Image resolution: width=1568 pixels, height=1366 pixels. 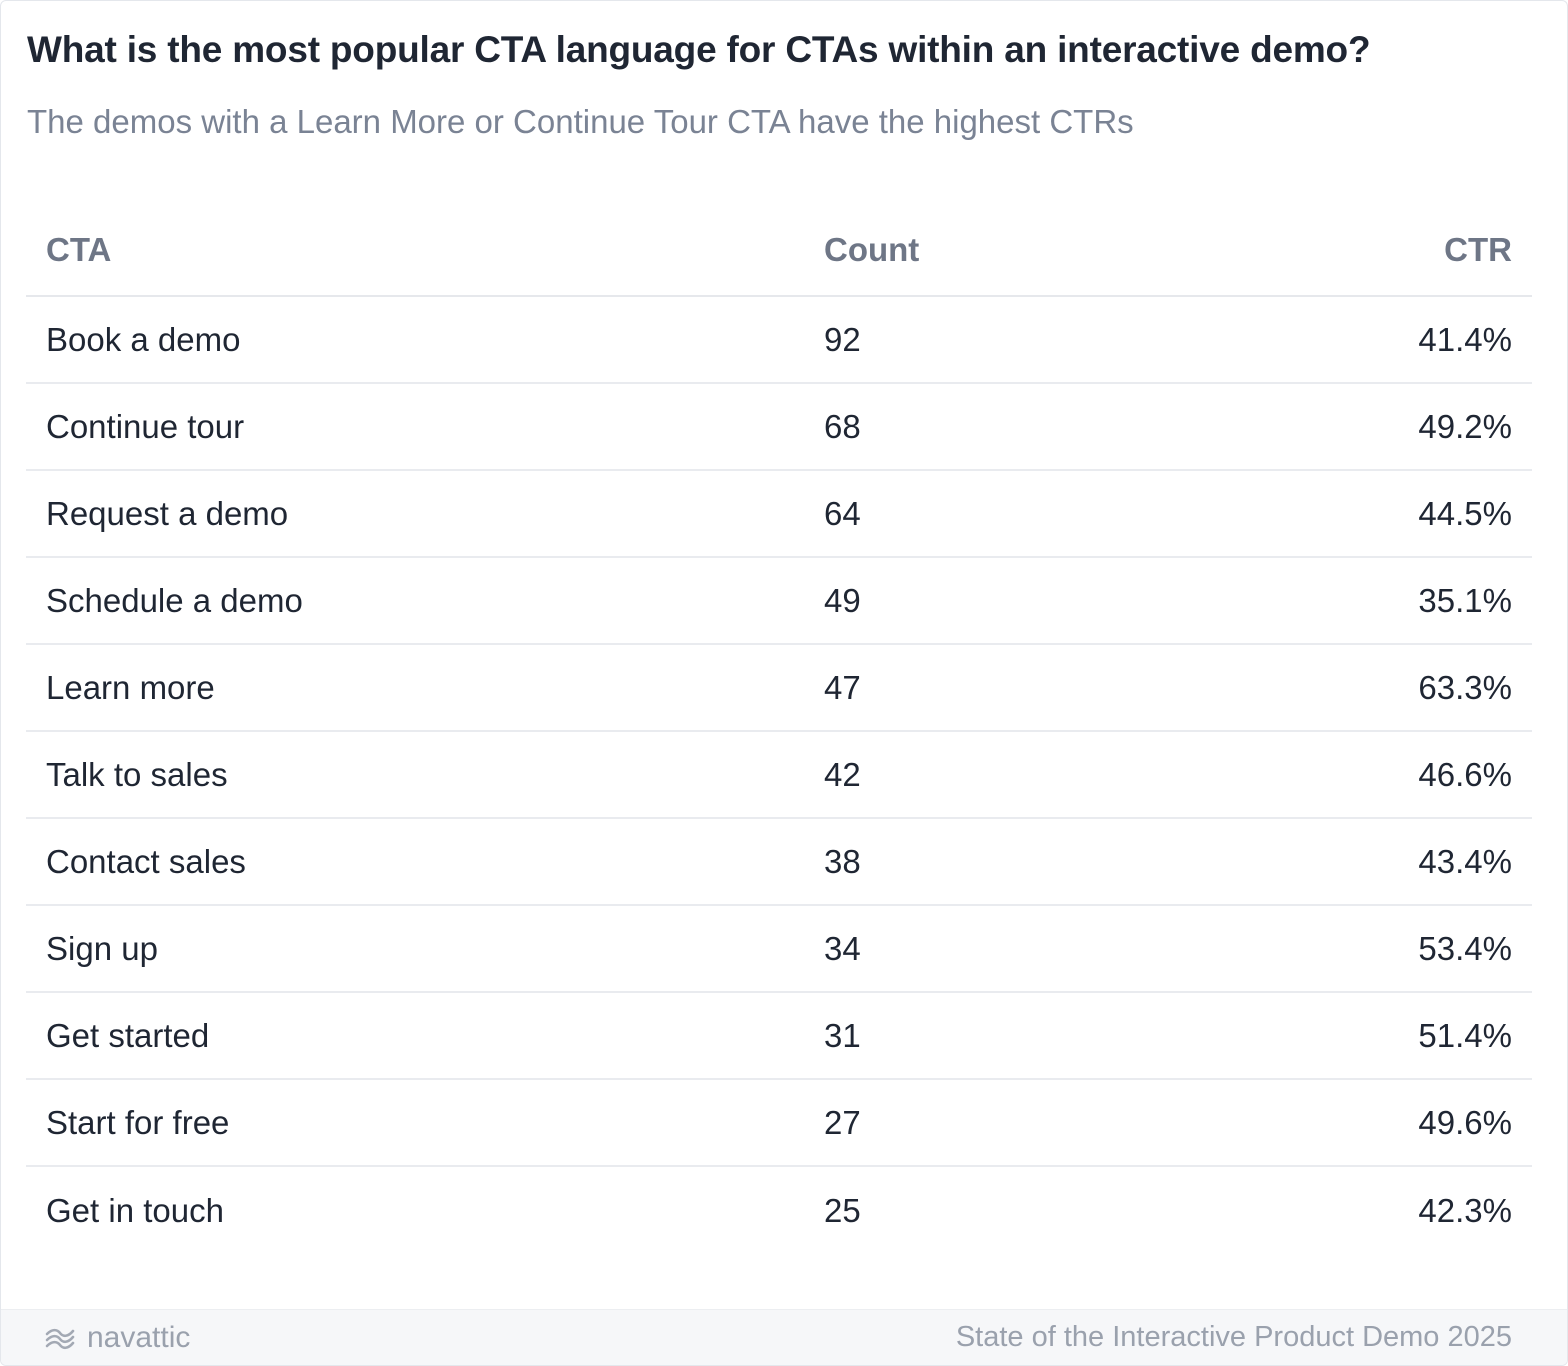 What do you see at coordinates (1465, 339) in the screenshot?
I see `cell-ctr: 41.4%` at bounding box center [1465, 339].